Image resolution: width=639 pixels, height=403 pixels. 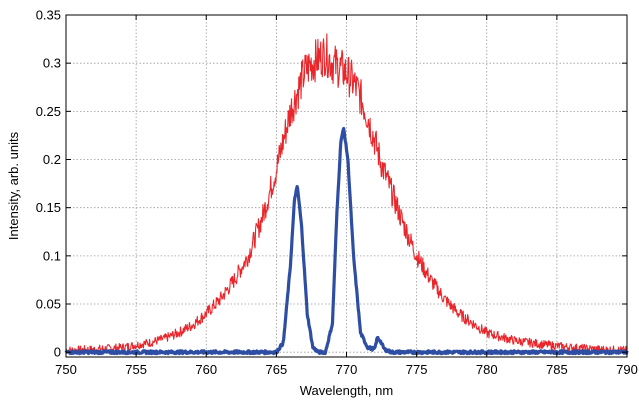 What do you see at coordinates (48, 184) in the screenshot?
I see `y-tick-labels: 0 0.05 0.1 0.15 0.2 0.25 0.3 0.35` at bounding box center [48, 184].